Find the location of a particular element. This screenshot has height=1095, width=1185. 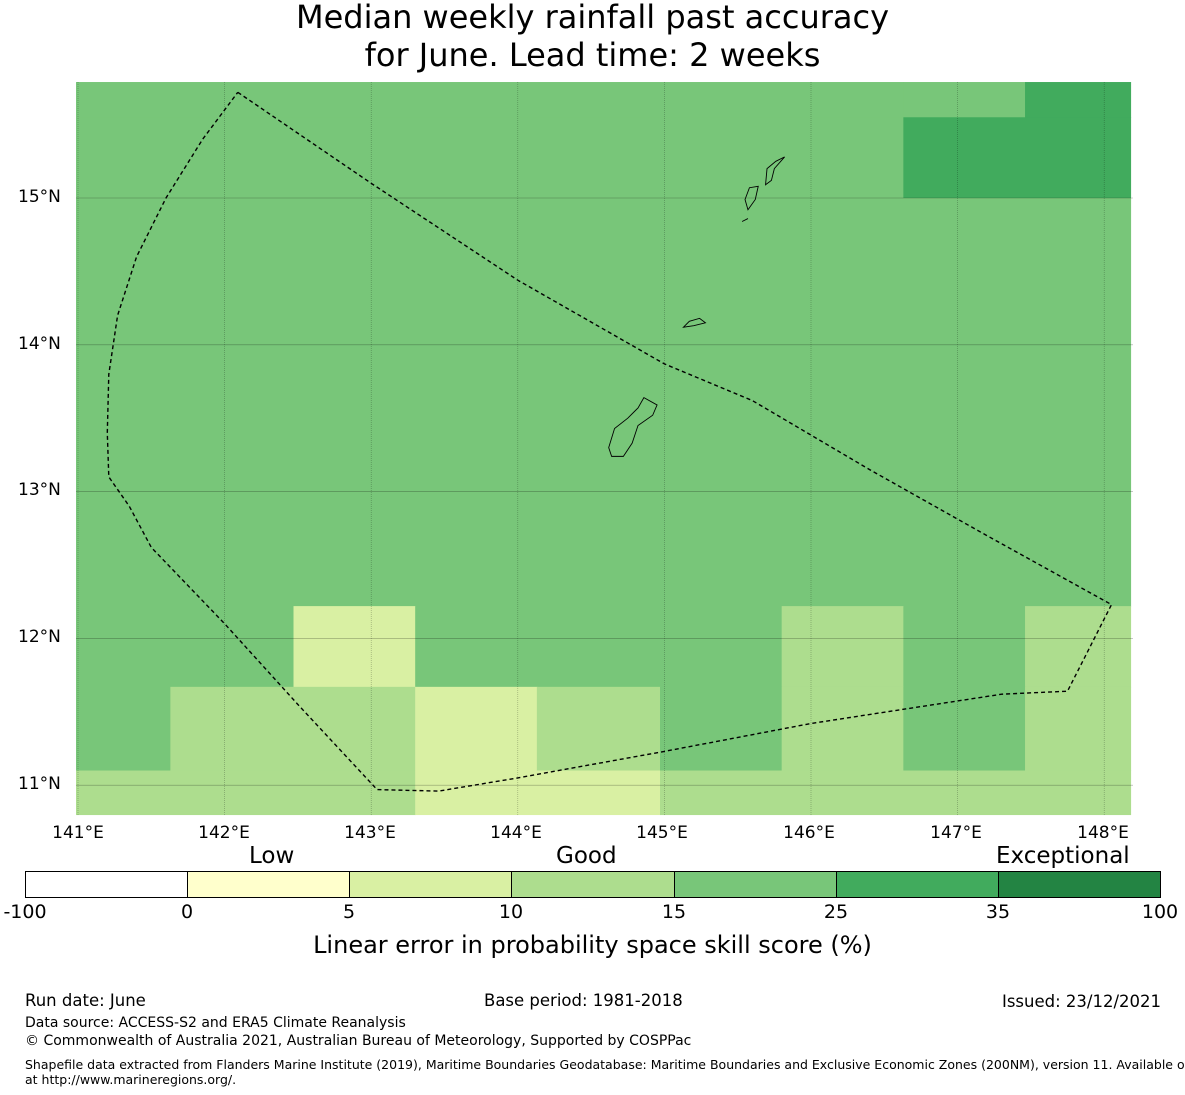

lon-label-142e: 142°E is located at coordinates (224, 833).